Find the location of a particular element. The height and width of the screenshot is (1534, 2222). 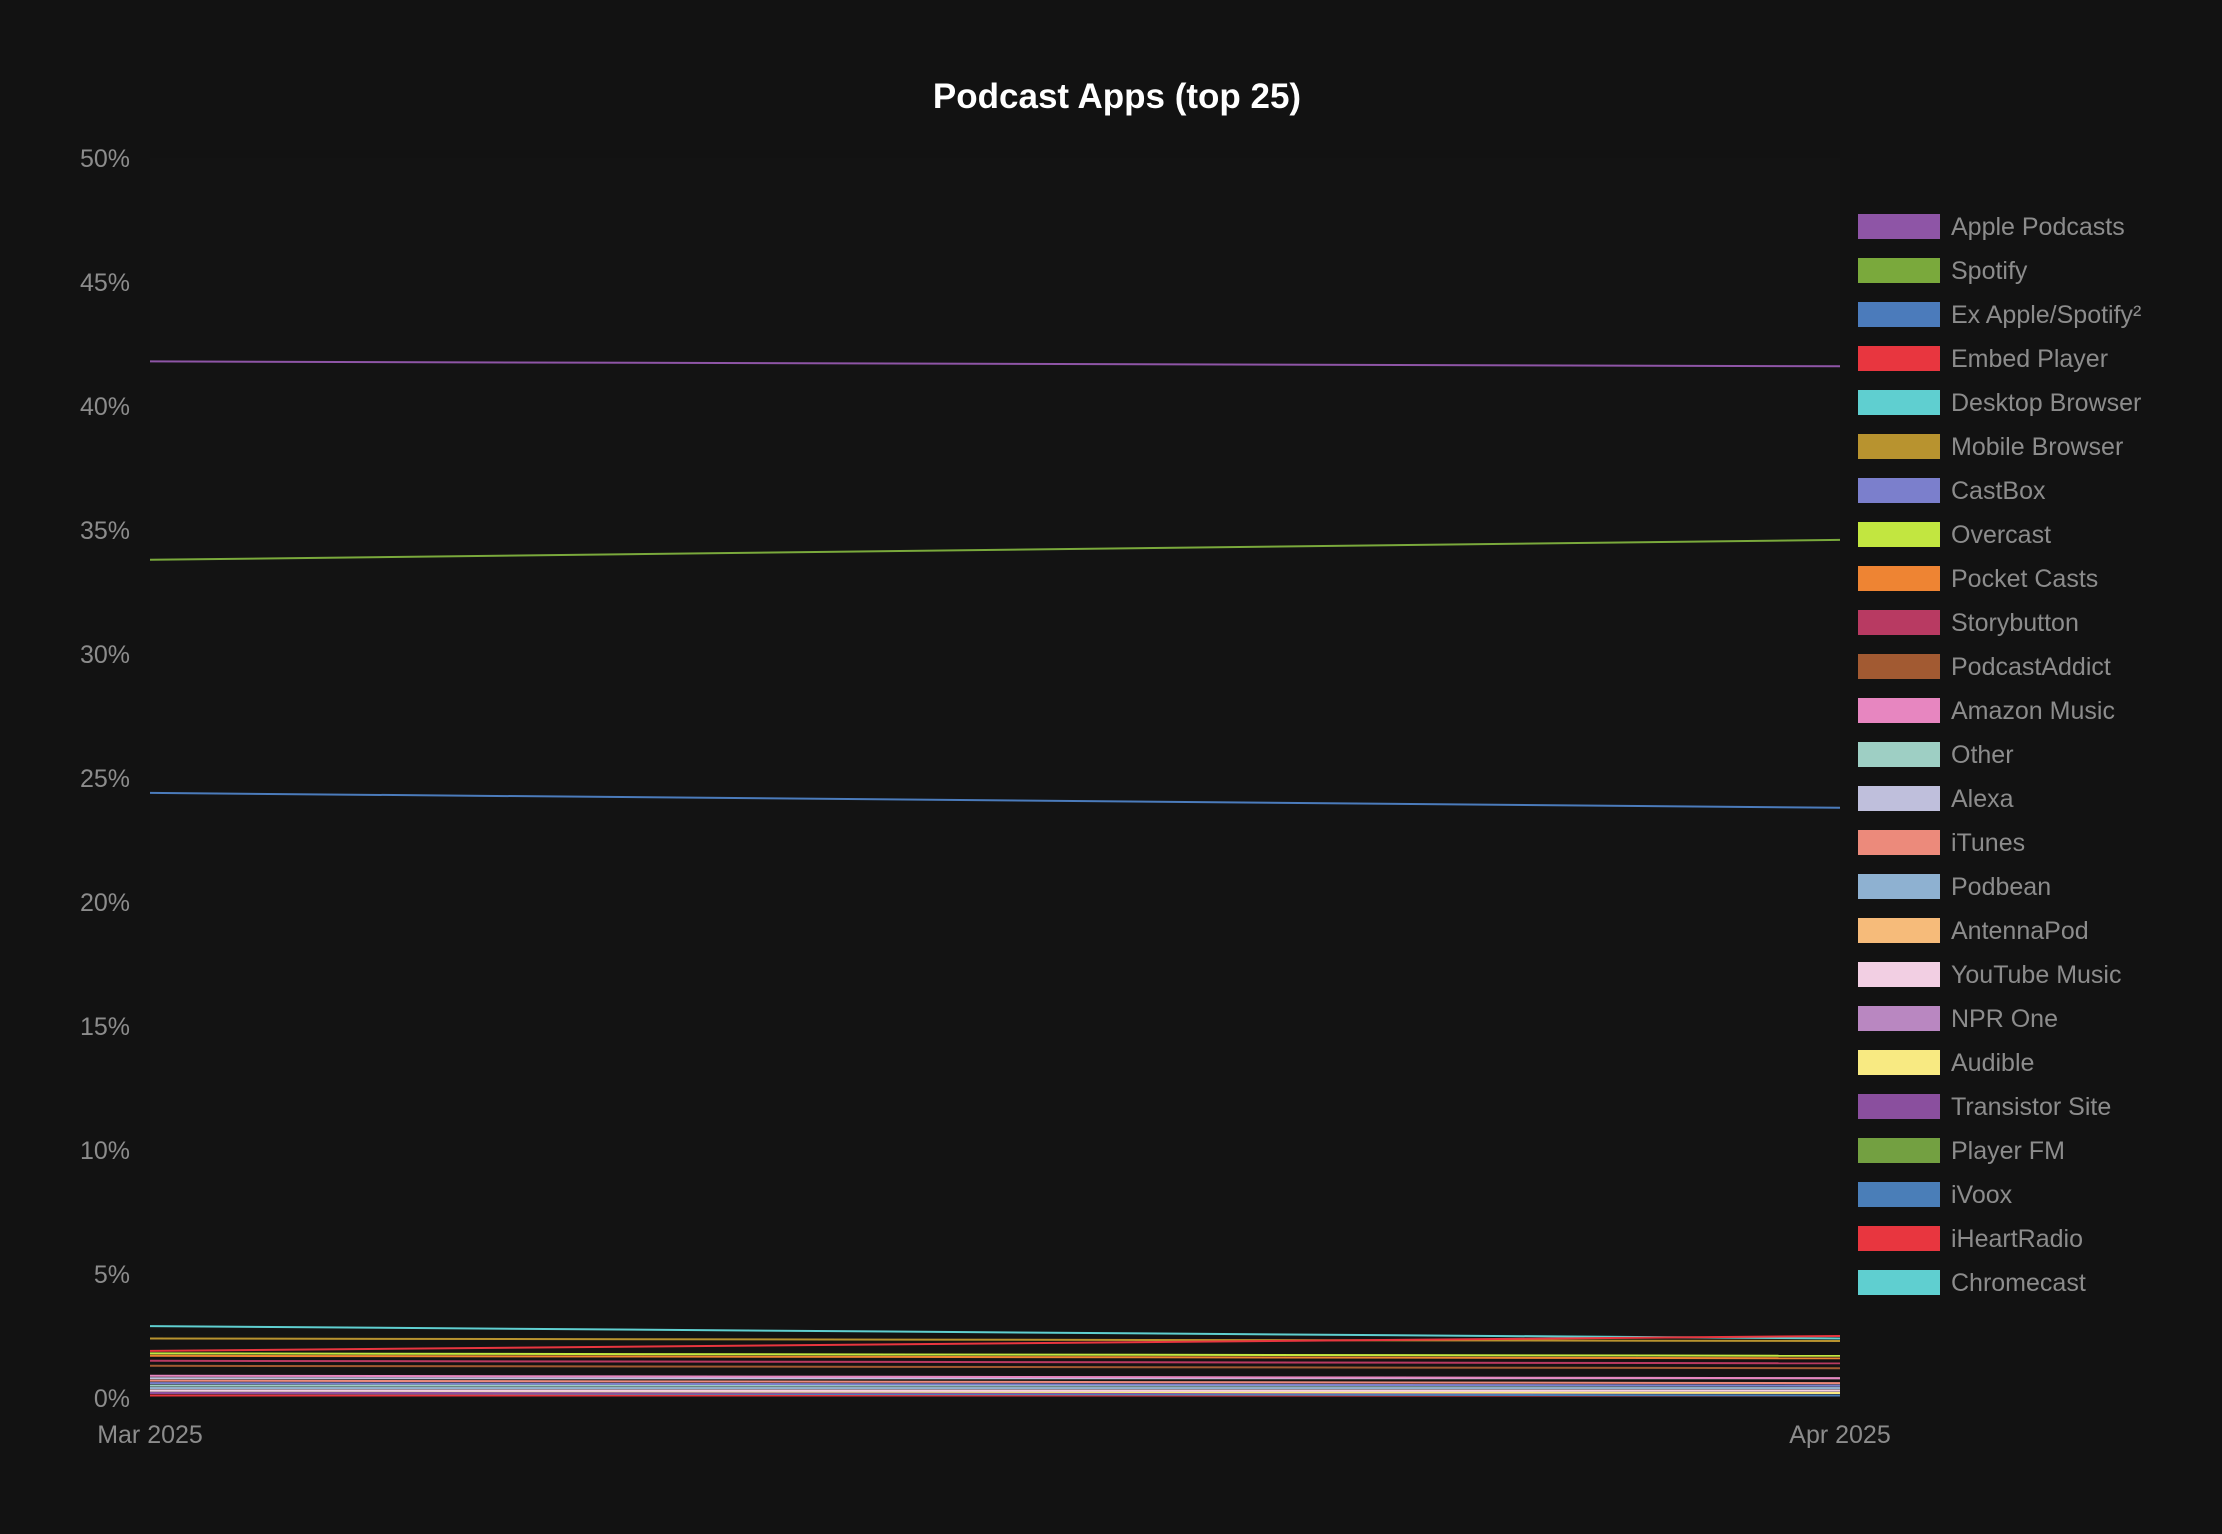

legend-label: iTunes is located at coordinates (1988, 843).